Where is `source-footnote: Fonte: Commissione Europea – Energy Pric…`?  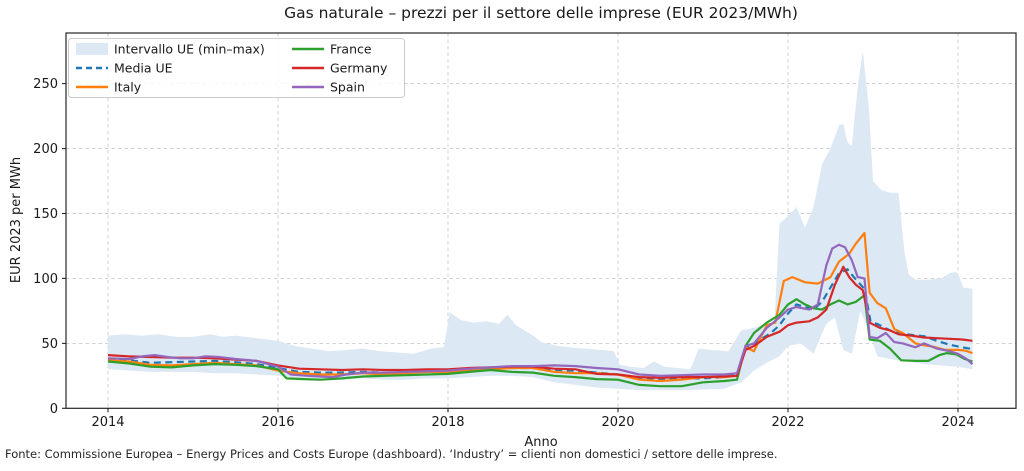 source-footnote: Fonte: Commissione Europea – Energy Pric… is located at coordinates (391, 454).